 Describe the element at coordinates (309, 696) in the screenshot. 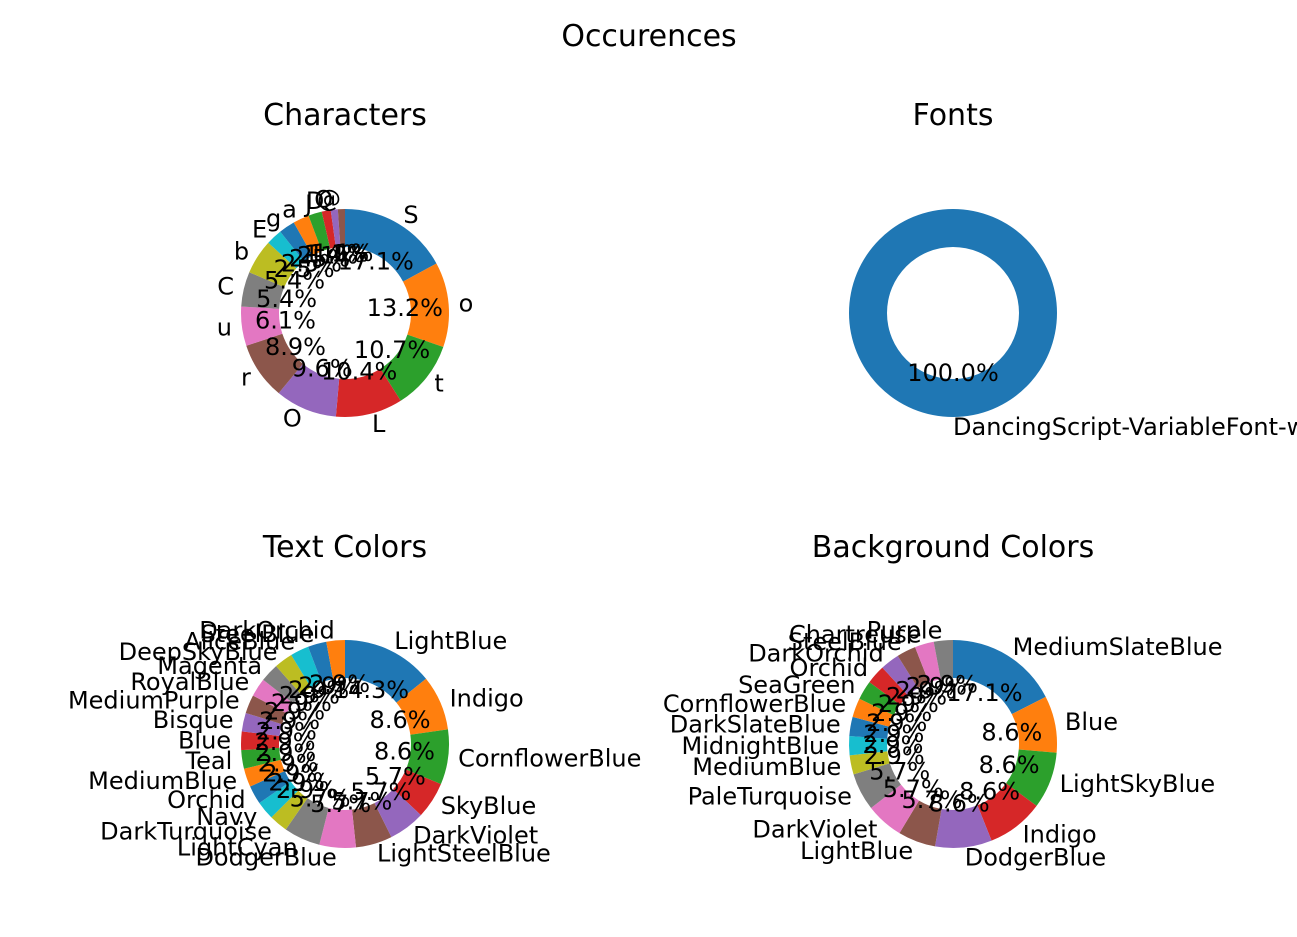

I see `text-colors-value-label-18: 2.9%` at that location.